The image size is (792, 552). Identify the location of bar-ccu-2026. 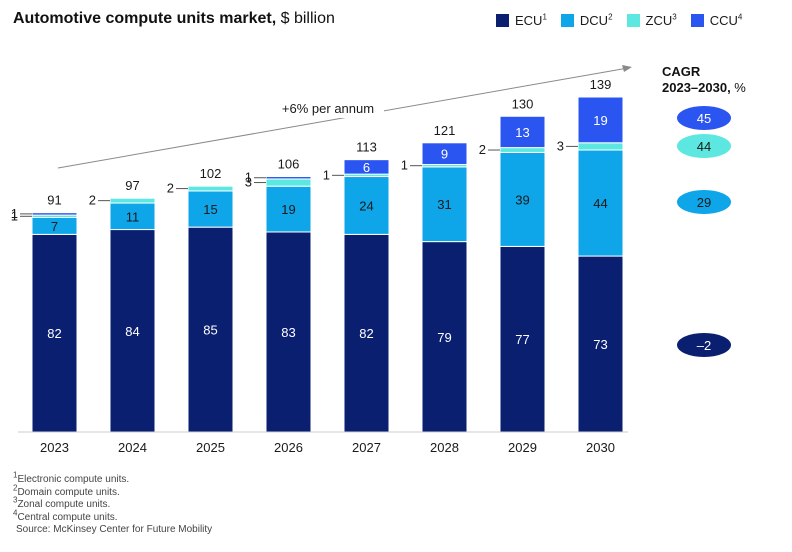
(288, 178).